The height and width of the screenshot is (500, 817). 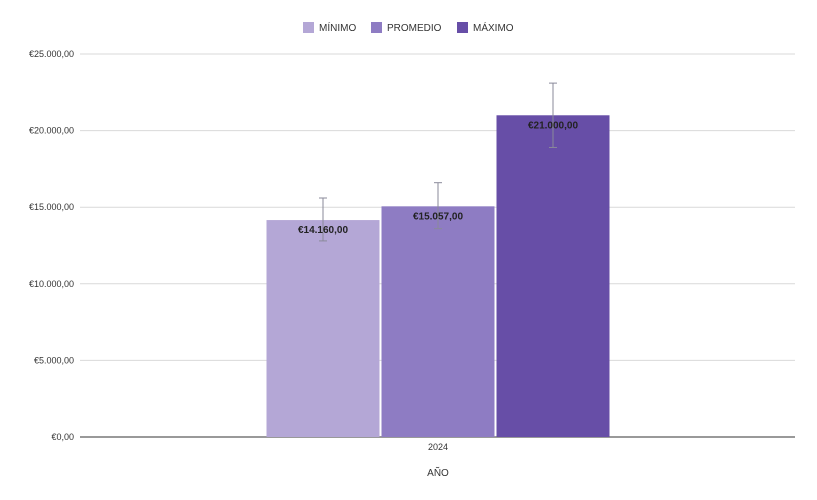 I want to click on y-tick-label: €5.000,00, so click(x=54, y=360).